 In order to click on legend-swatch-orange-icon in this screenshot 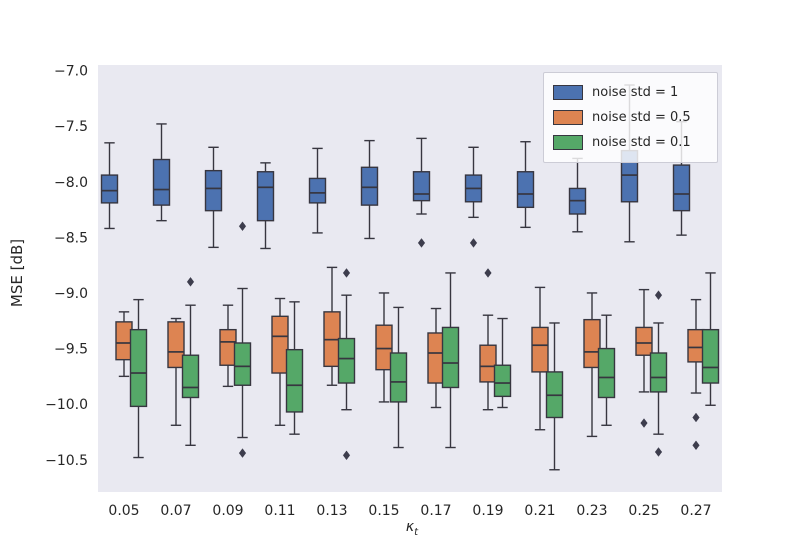, I will do `click(568, 117)`.